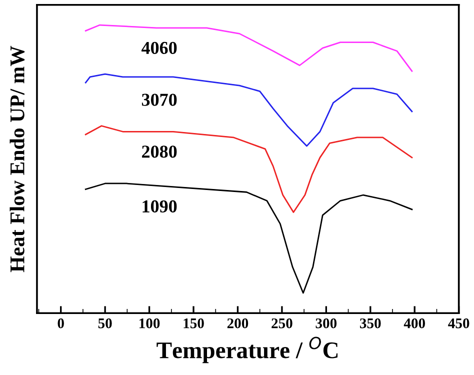 The image size is (474, 375). I want to click on y-axis-title: Heat Flow Endo UP/ mW, so click(17, 159).